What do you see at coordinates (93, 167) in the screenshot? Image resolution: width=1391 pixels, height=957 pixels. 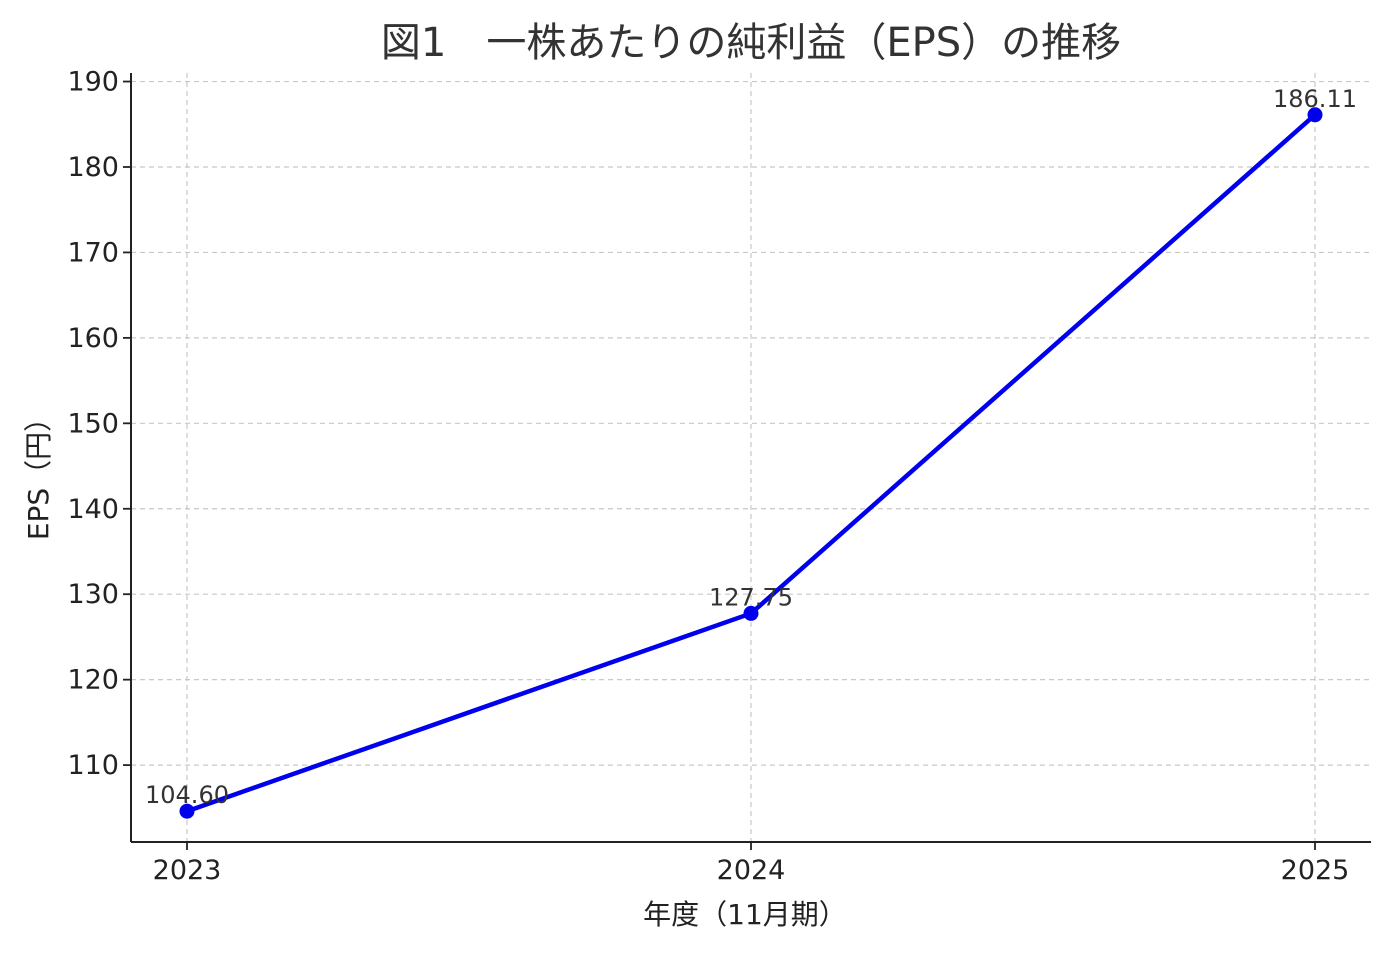 I see `y-tick-label: 180` at bounding box center [93, 167].